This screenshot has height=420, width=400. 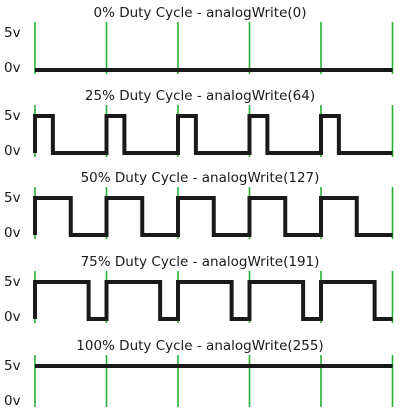 What do you see at coordinates (199, 346) in the screenshot?
I see `panel-title: 100% Duty Cycle - analogWrite(255)` at bounding box center [199, 346].